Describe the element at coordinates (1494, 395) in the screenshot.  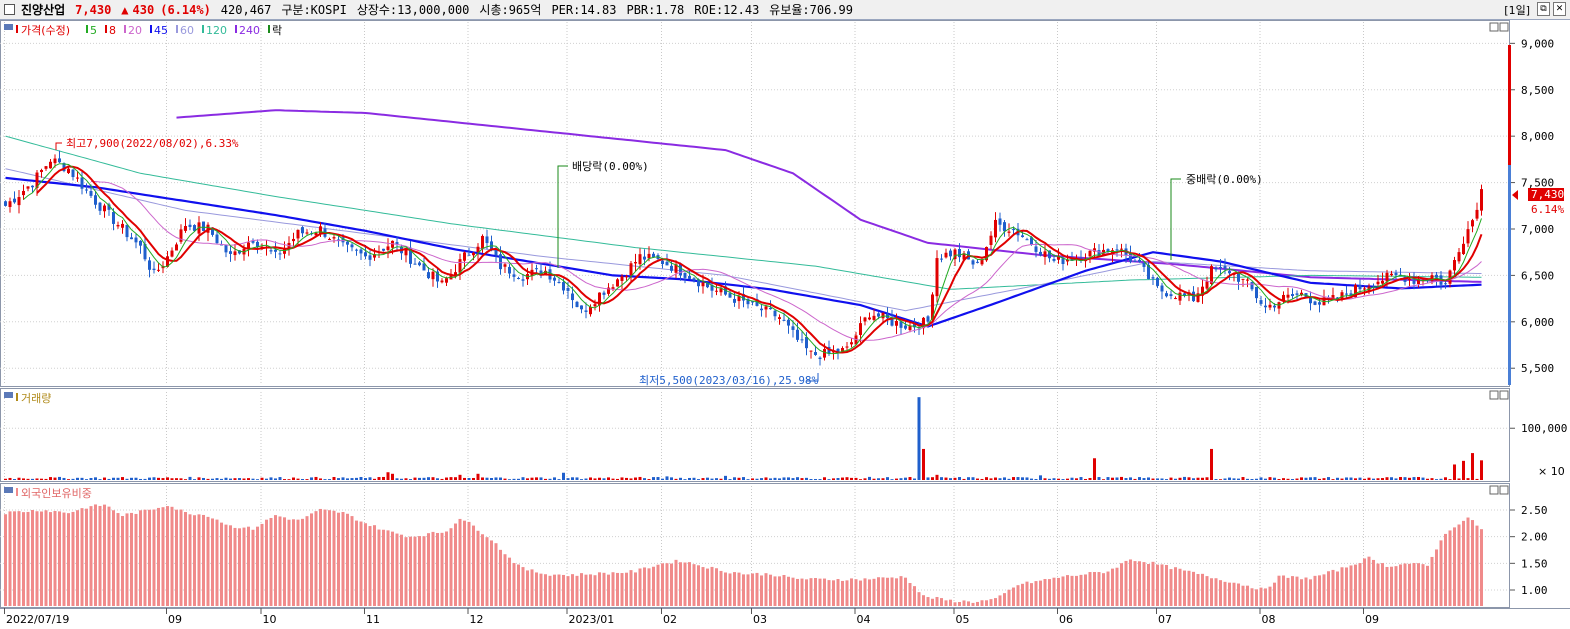
I see `volume-panel-min-icon` at that location.